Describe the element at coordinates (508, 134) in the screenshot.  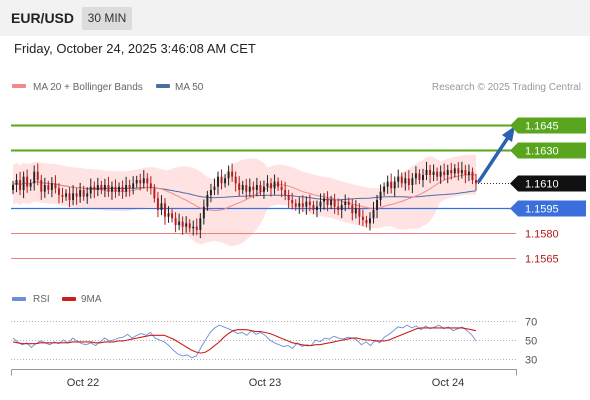
I see `target-arrow-head` at that location.